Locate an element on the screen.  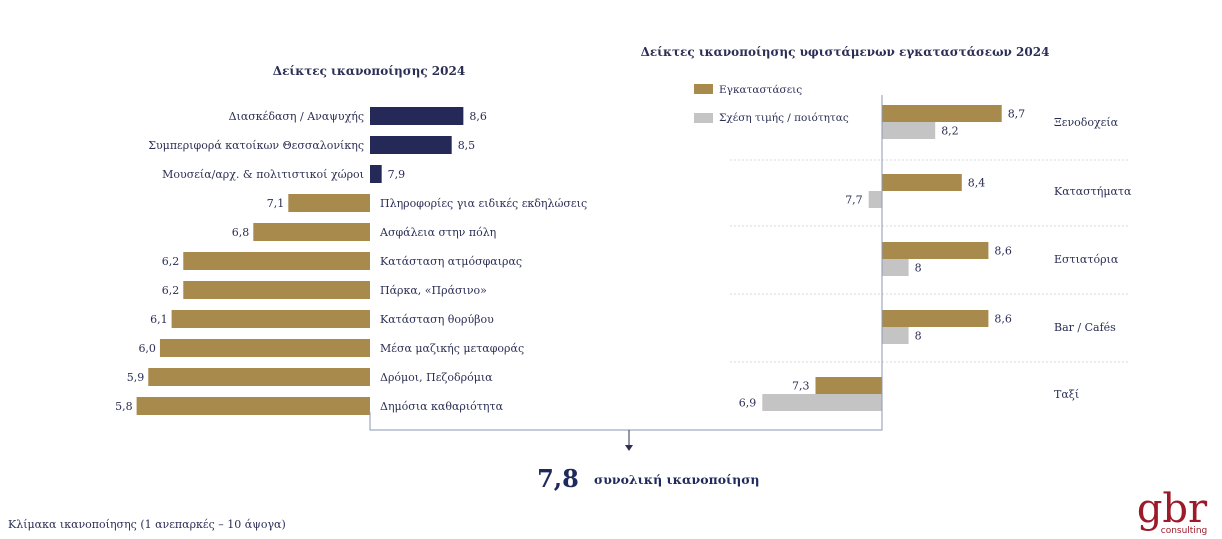
legend-swatch-installations is located at coordinates (703, 89).